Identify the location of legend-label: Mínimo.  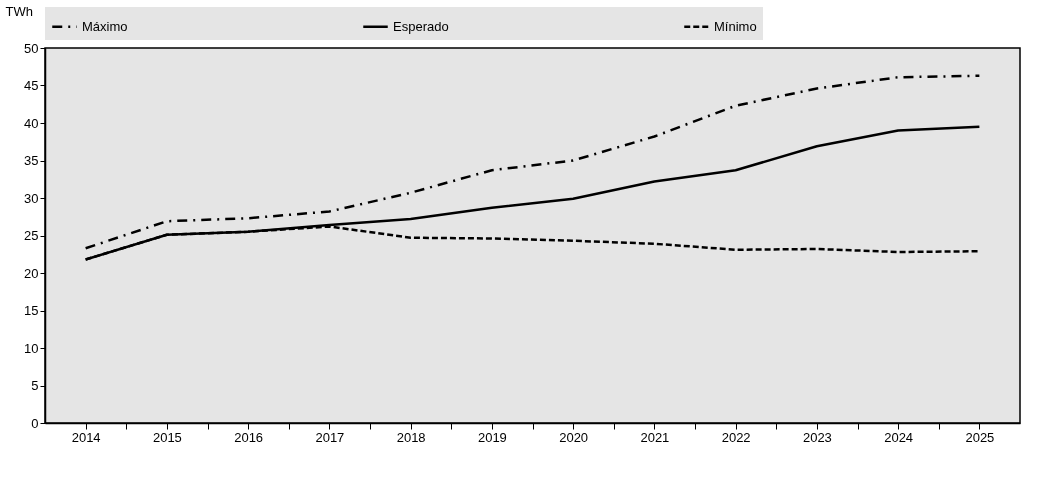
(735, 26).